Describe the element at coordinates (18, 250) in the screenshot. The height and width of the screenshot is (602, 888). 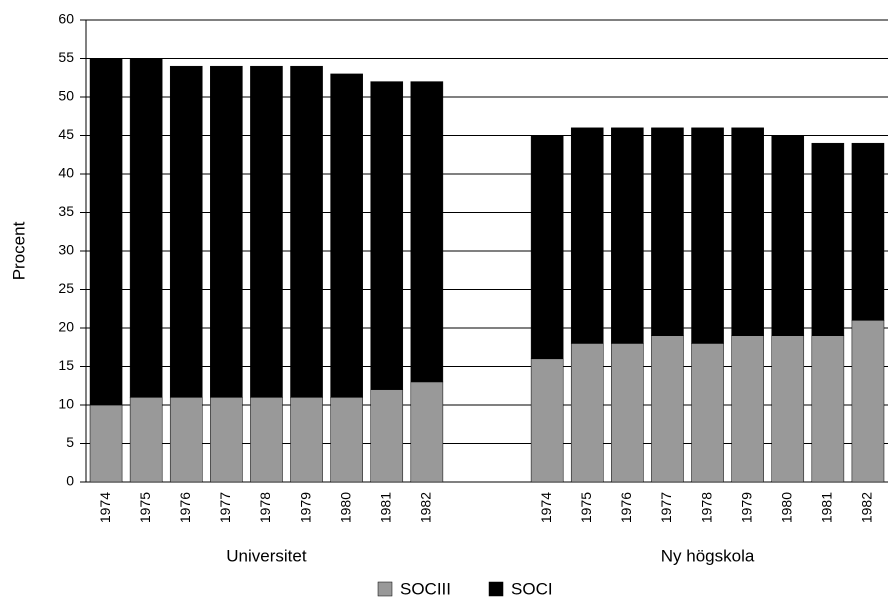
I see `y-axis-label: Procent` at that location.